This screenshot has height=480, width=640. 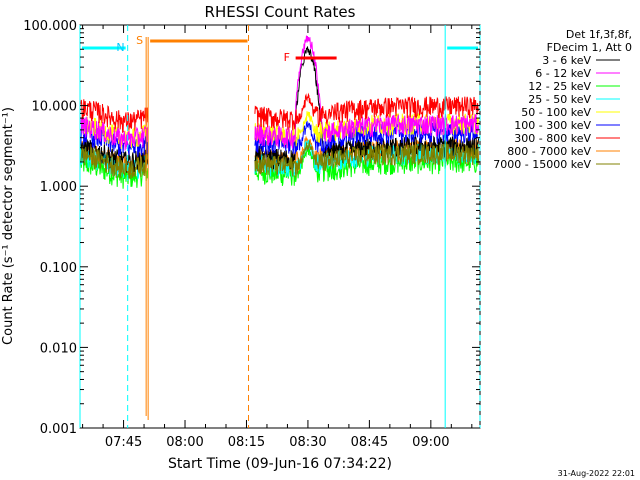 I want to click on y-tick-label: 100.000, so click(x=50, y=26).